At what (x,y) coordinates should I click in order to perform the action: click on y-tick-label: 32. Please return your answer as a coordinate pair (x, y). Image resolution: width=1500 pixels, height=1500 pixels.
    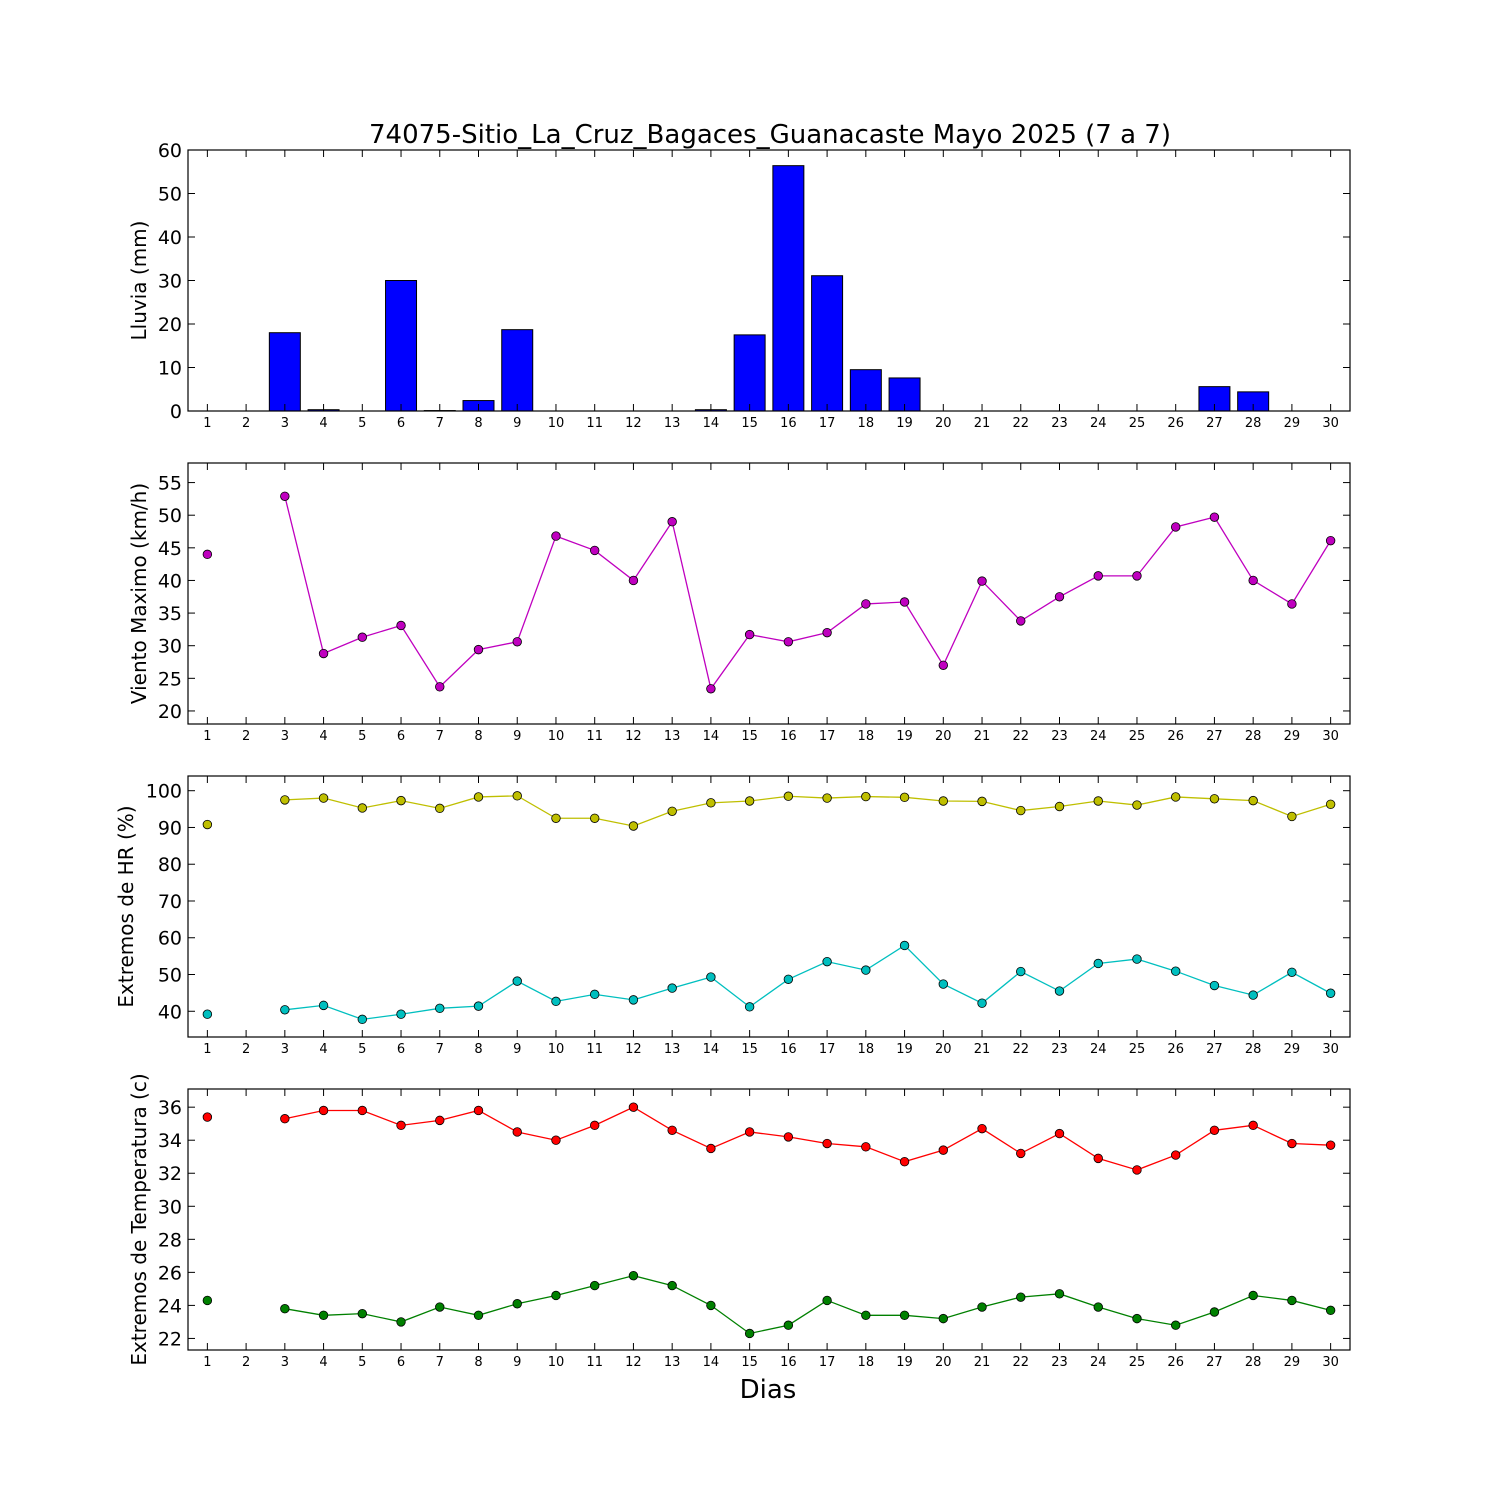
    Looking at the image, I should click on (170, 1174).